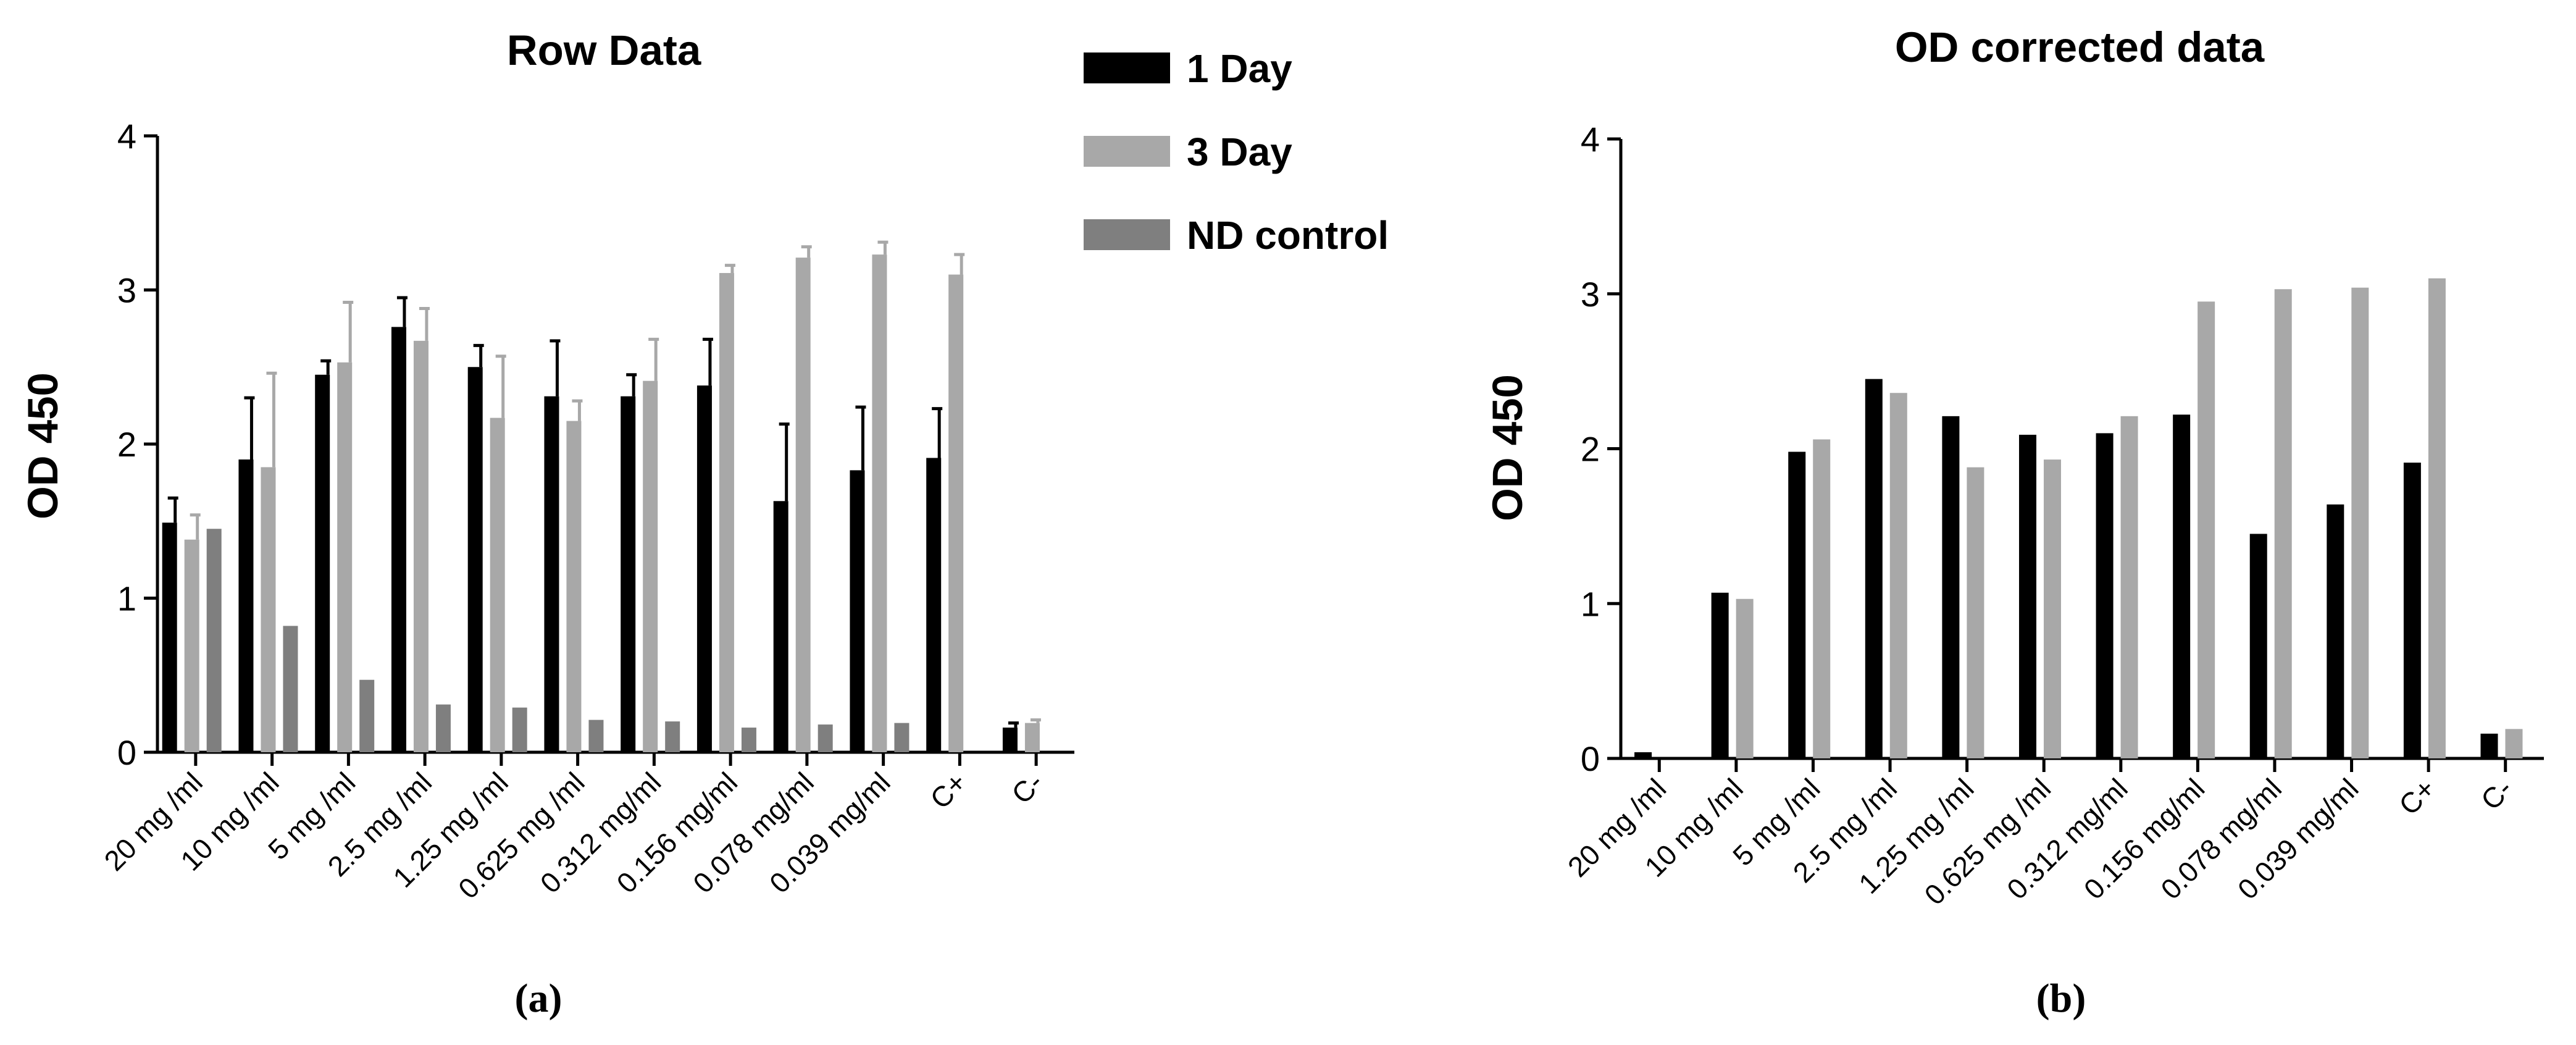  Describe the element at coordinates (604, 50) in the screenshot. I see `chart-title-a: Row Data` at that location.